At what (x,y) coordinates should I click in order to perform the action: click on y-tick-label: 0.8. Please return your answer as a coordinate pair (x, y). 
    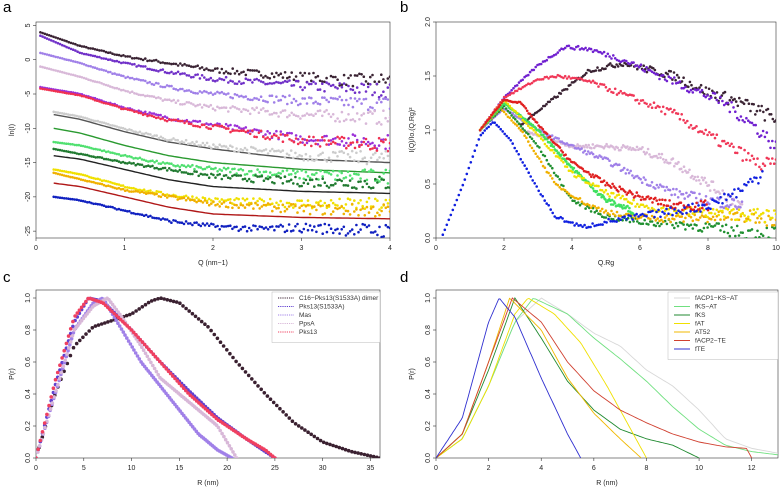
    Looking at the image, I should click on (28, 330).